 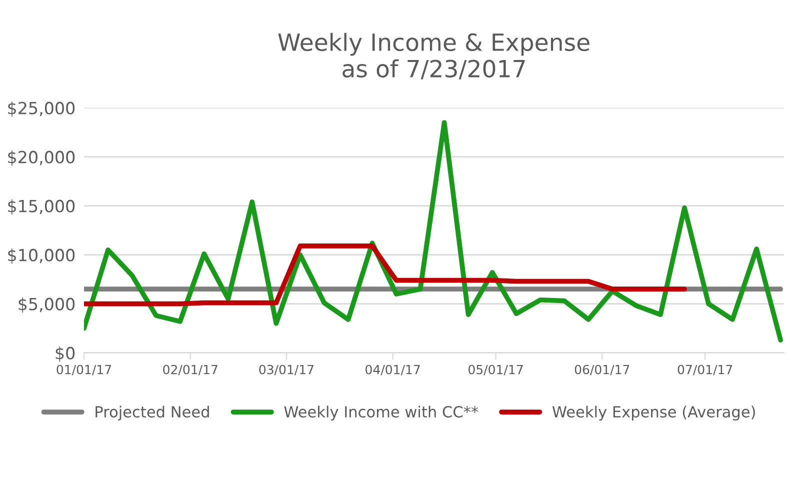 I want to click on chart-title: Weekly Income & Expense as of 7/23/2017, so click(x=434, y=56).